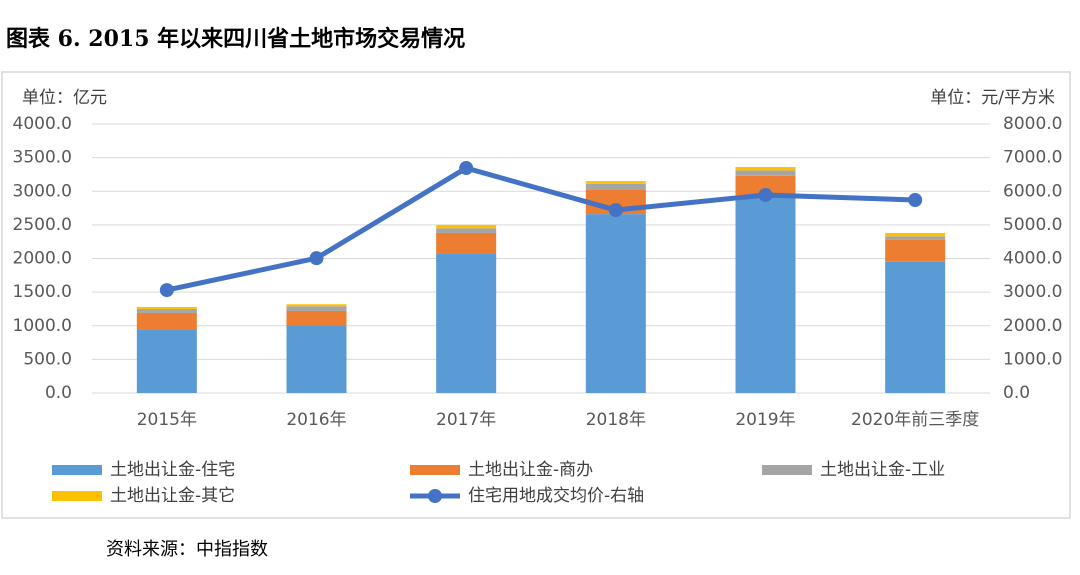  What do you see at coordinates (1016, 393) in the screenshot?
I see `y2-tick-label: 0.0` at bounding box center [1016, 393].